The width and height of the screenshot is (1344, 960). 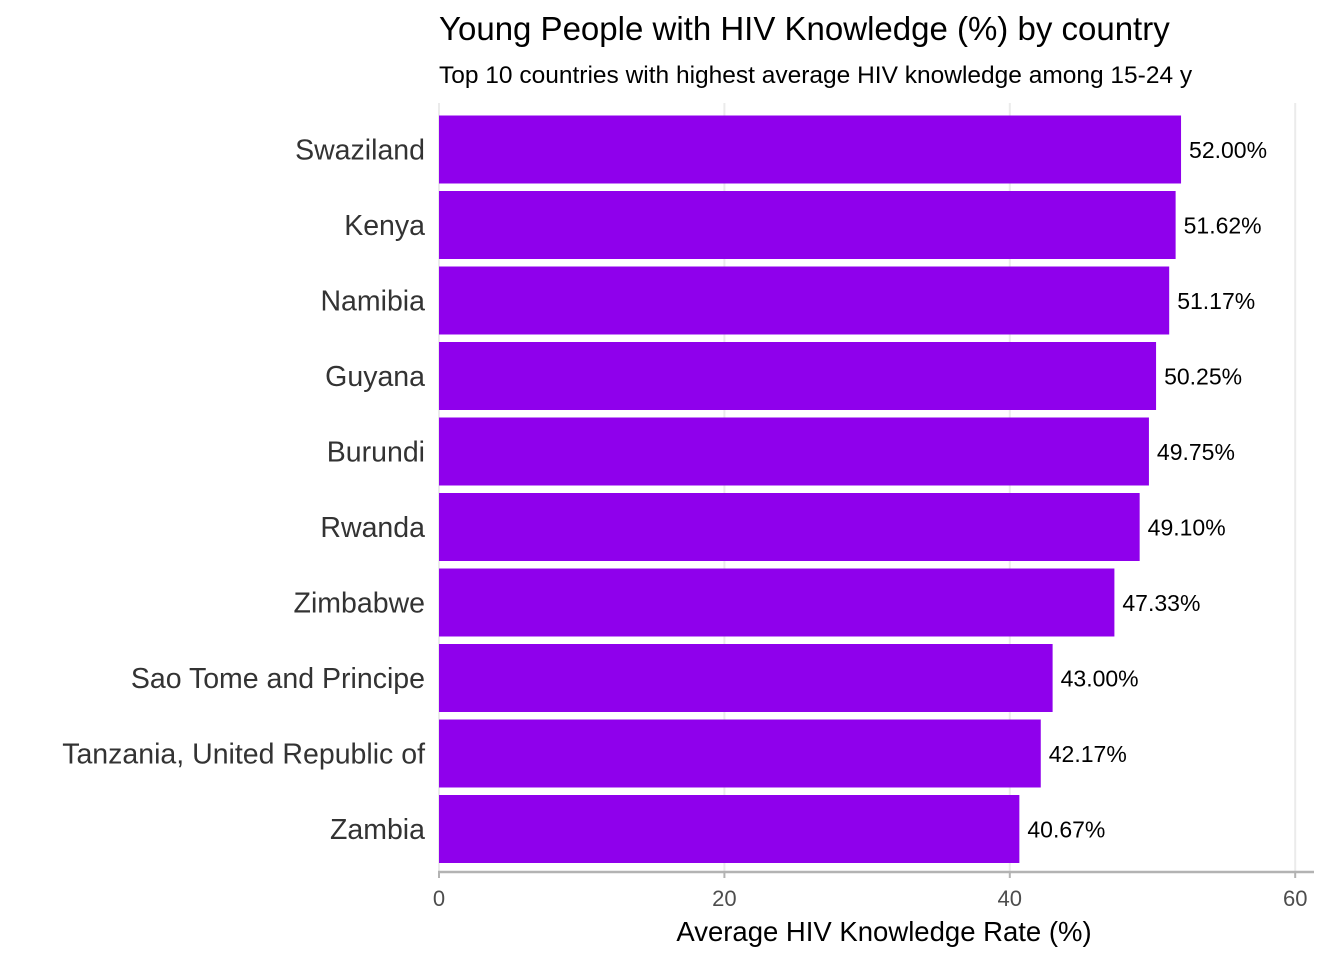 What do you see at coordinates (1295, 898) in the screenshot?
I see `x-tick-label-60: 60` at bounding box center [1295, 898].